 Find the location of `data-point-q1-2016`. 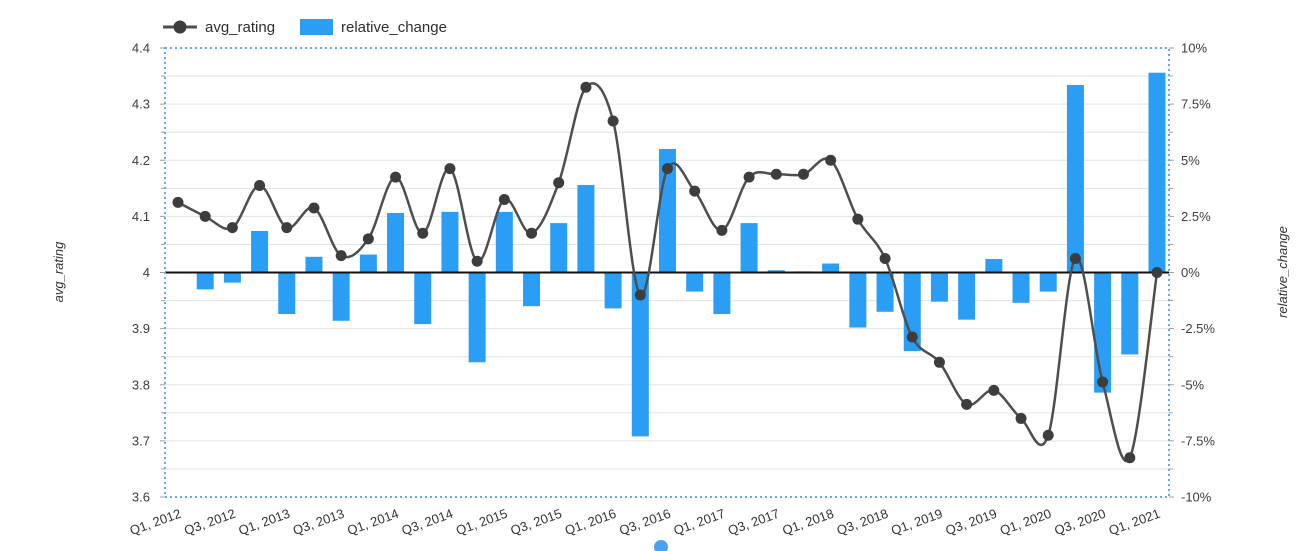

data-point-q1-2016 is located at coordinates (613, 121).